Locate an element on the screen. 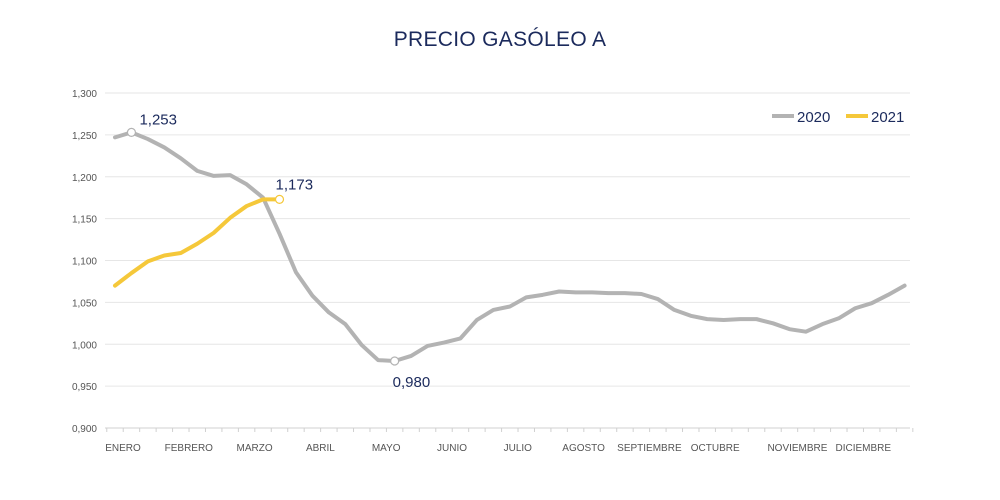 The image size is (1000, 500). x-tick-label: DICIEMBRE is located at coordinates (863, 448).